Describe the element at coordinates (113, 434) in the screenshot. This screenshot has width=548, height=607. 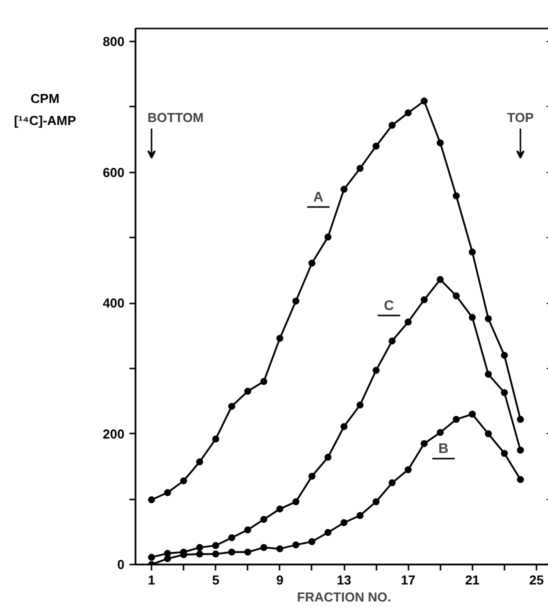
I see `y-tick-label: 200` at that location.